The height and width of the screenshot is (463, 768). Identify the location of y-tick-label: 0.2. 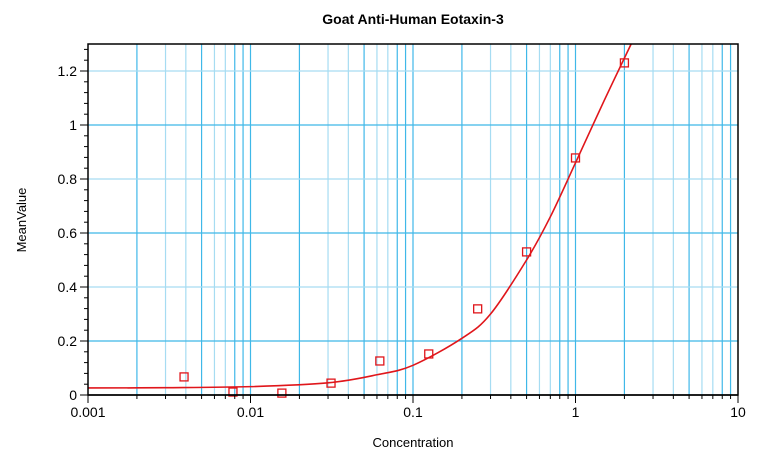
(68, 341).